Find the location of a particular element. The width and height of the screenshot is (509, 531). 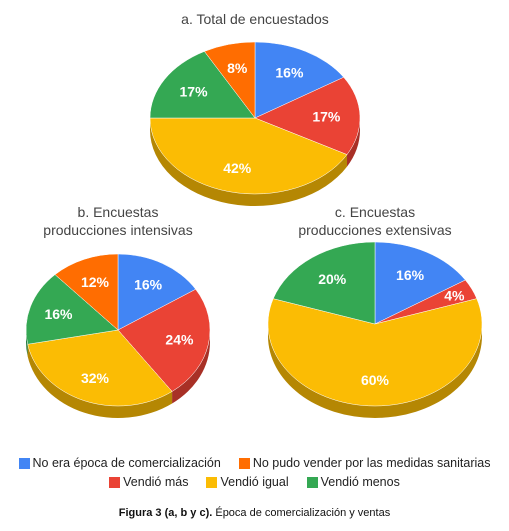

legend-row-2: Vendió más Vendió igual Vendió menos is located at coordinates (254, 482).